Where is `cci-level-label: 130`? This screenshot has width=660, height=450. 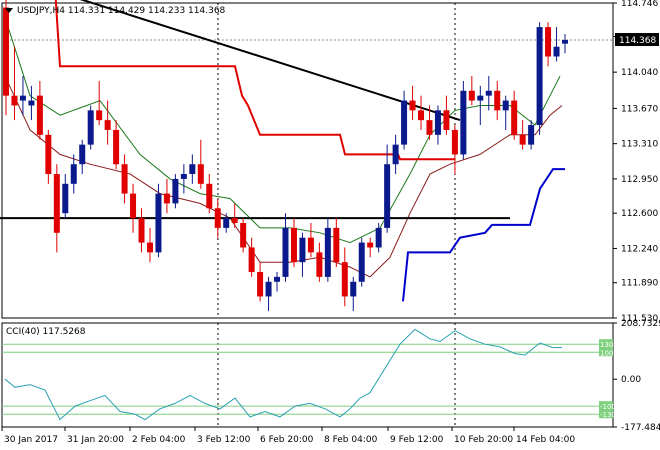 cci-level-label: 130 is located at coordinates (606, 345).